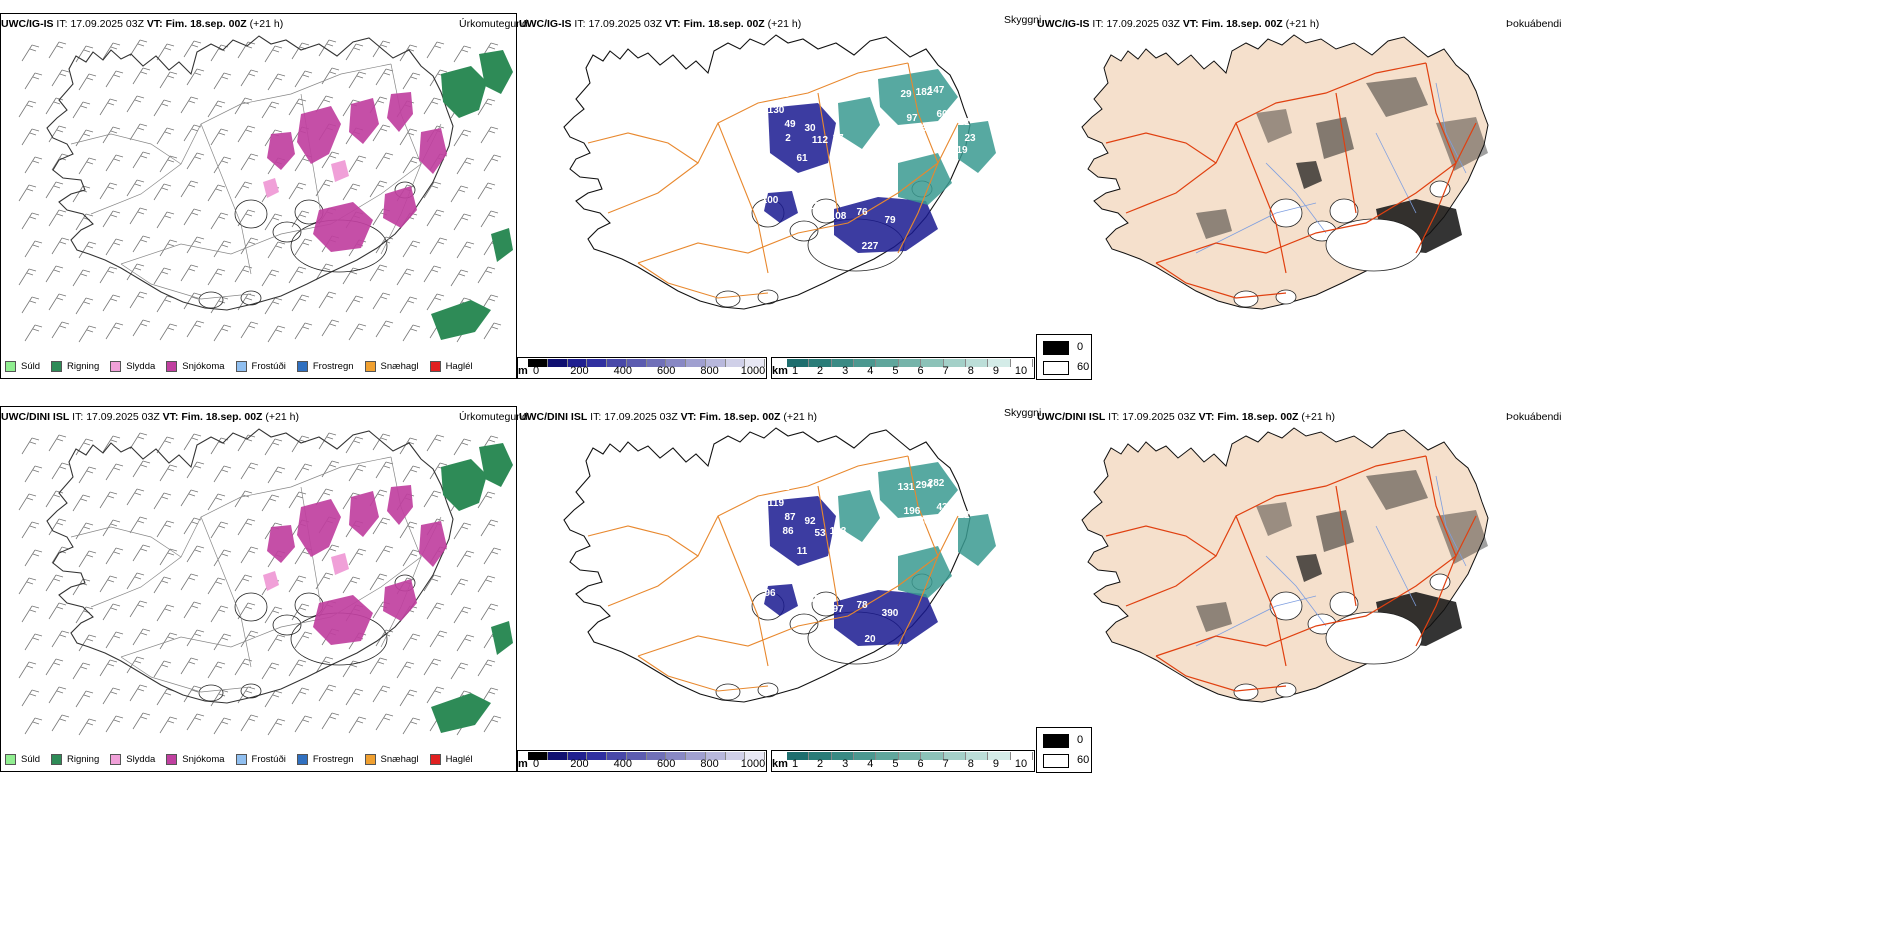 This screenshot has height=950, width=1900. Describe the element at coordinates (936, 483) in the screenshot. I see `cloud-base-value: 282` at that location.